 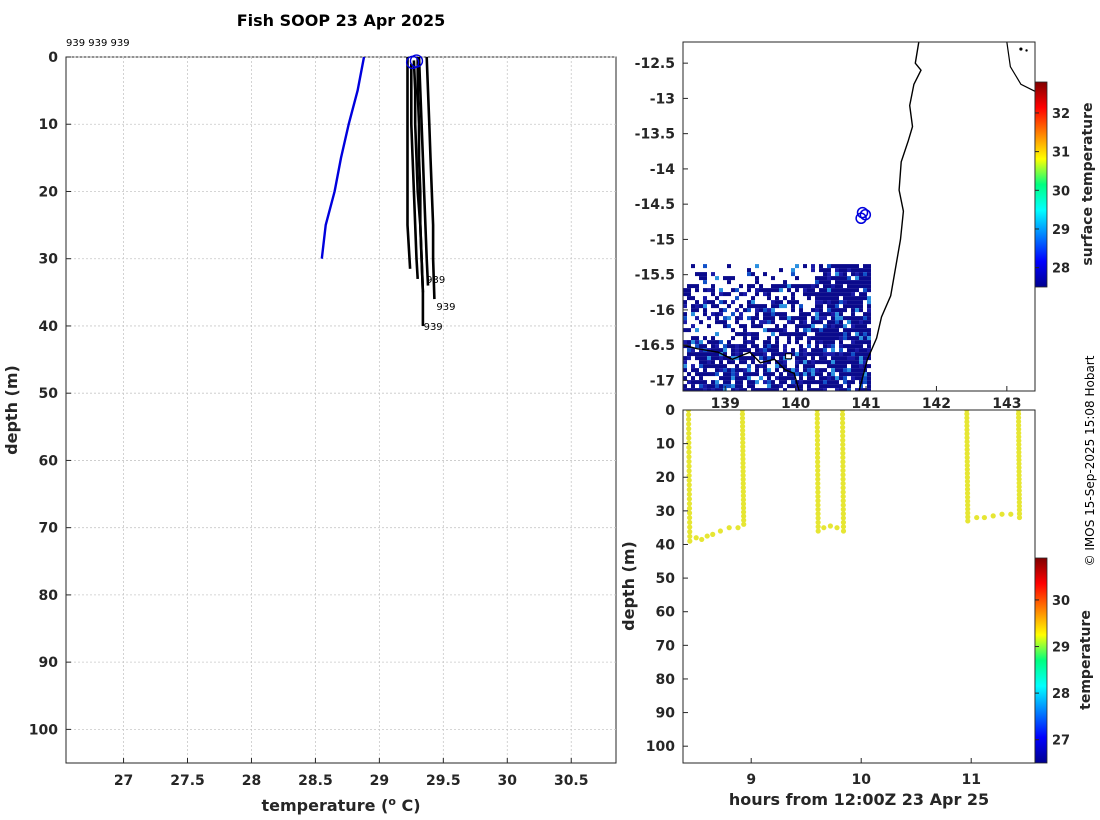 I want to click on map-x-tick-label: 140, so click(x=795, y=404).